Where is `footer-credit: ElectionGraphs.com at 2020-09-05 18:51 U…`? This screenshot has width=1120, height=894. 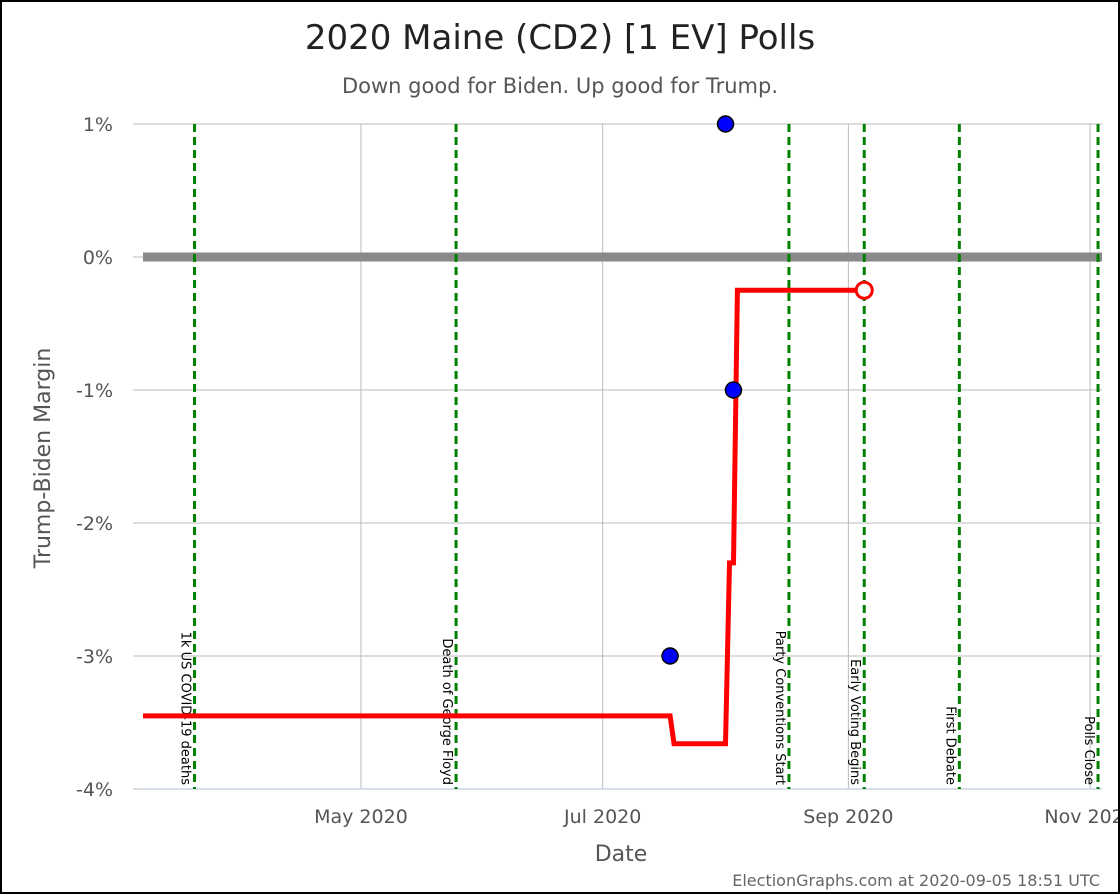 footer-credit: ElectionGraphs.com at 2020-09-05 18:51 U… is located at coordinates (916, 880).